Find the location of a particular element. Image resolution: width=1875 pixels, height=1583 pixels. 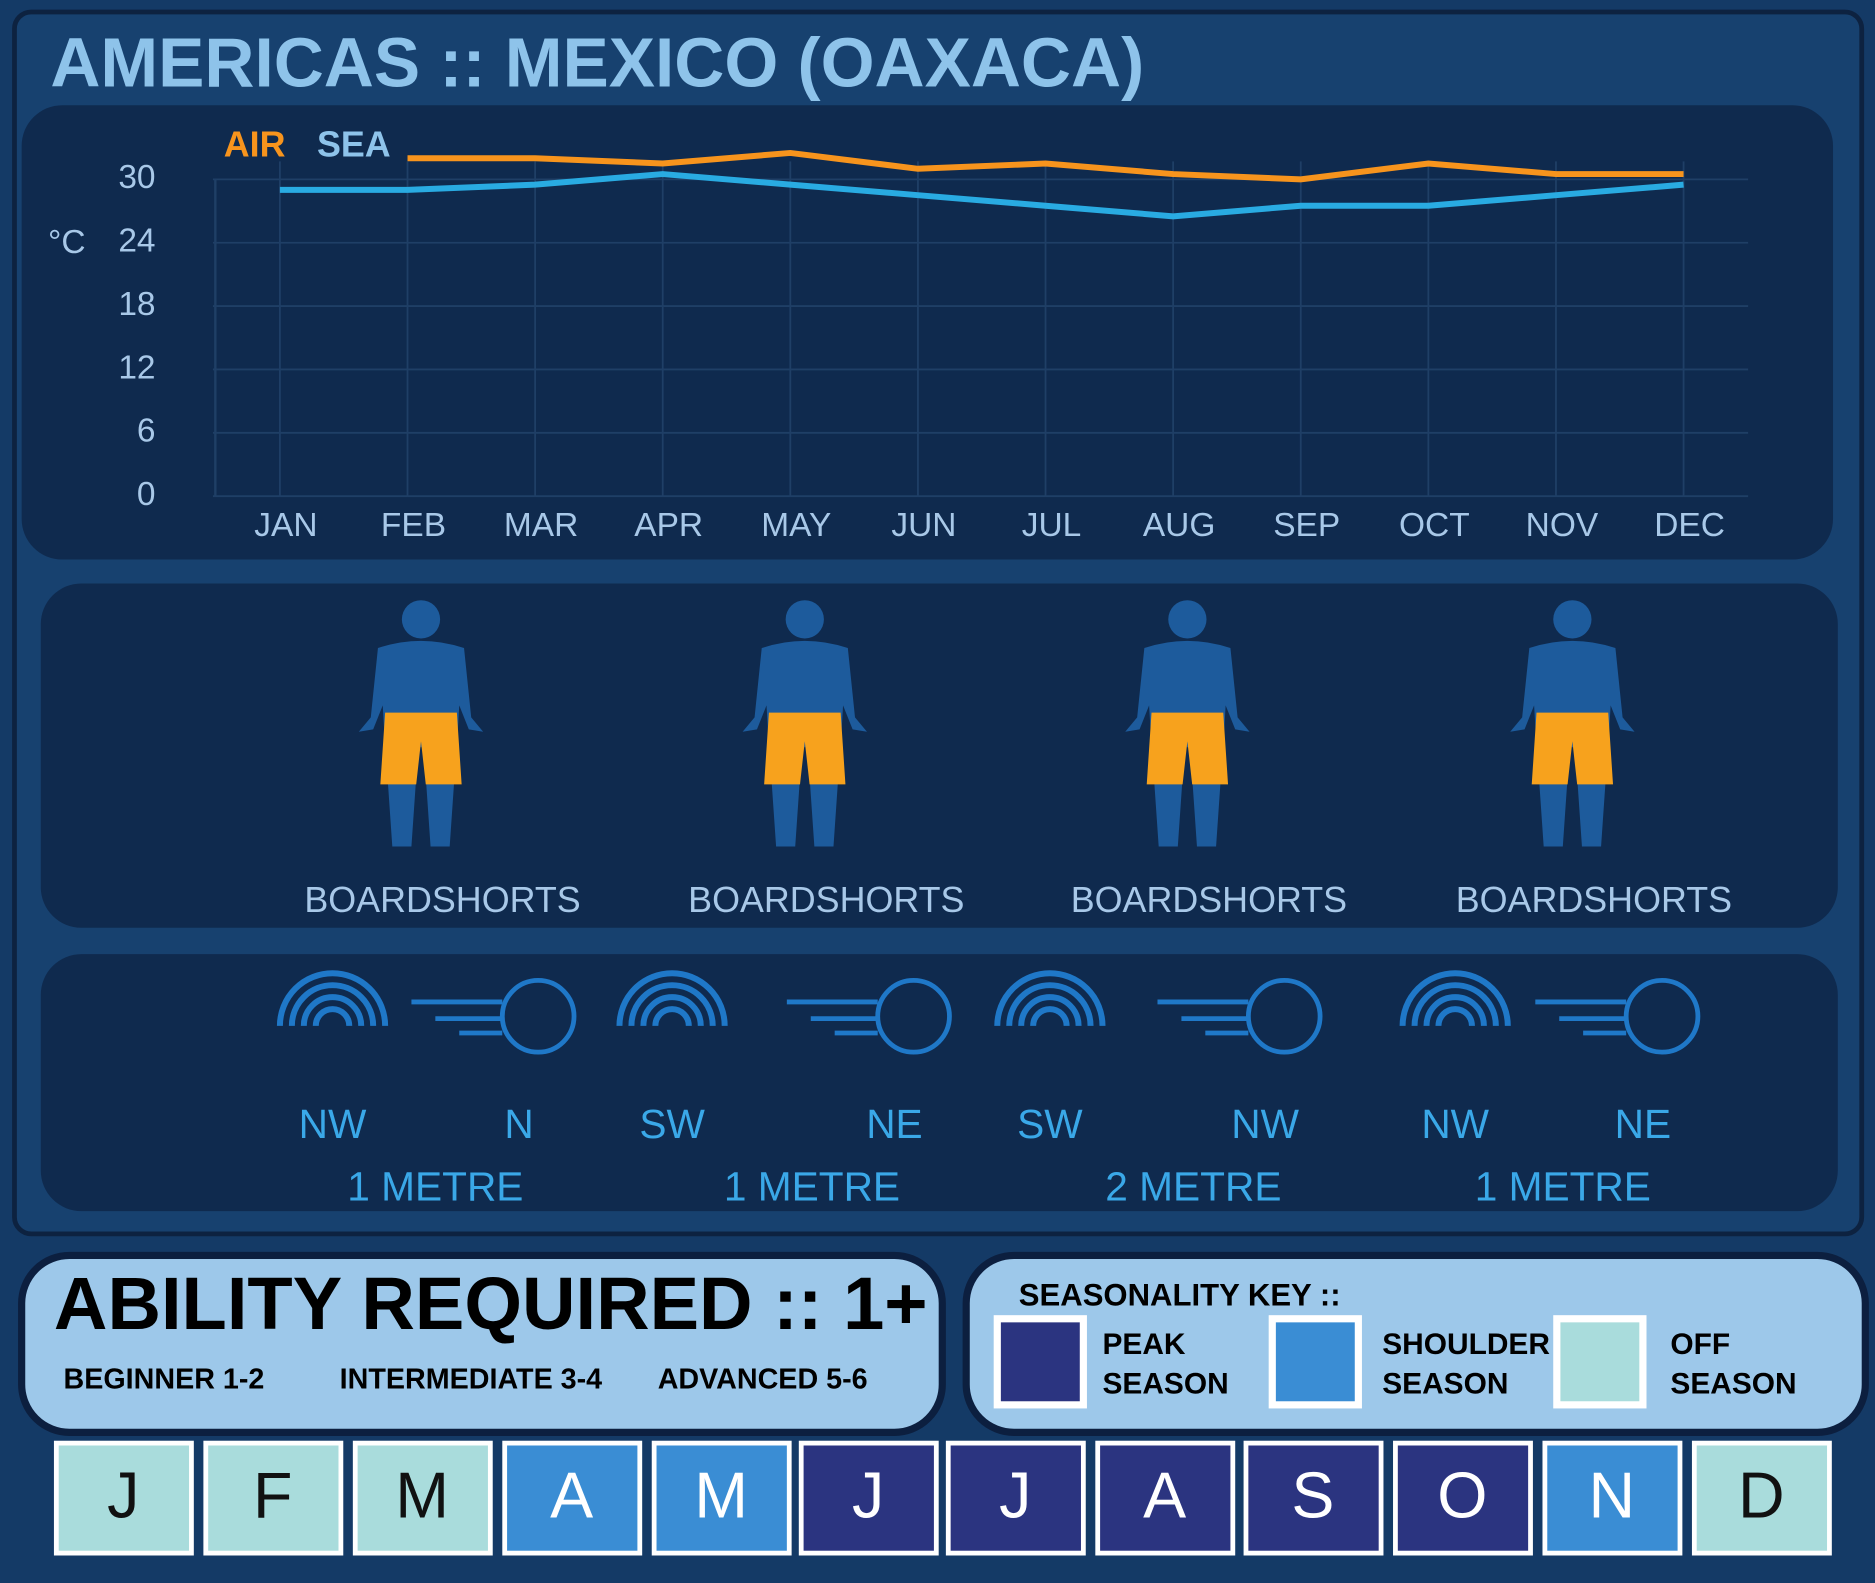

key-label: PEAK is located at coordinates (1143, 1344).